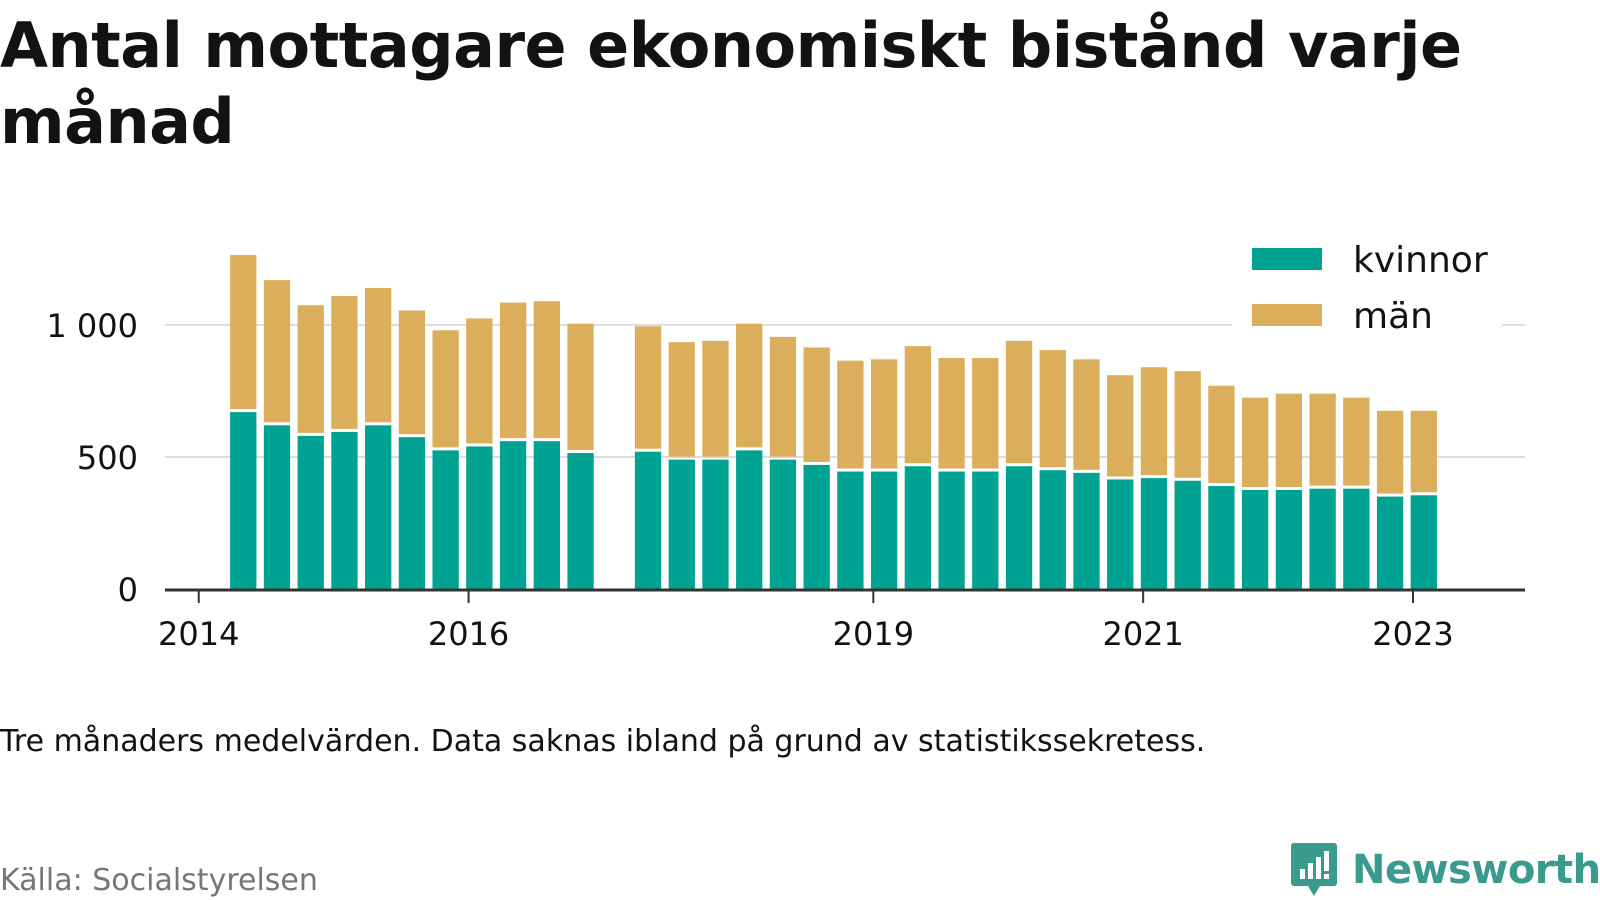 Image resolution: width=1600 pixels, height=900 pixels. I want to click on y-tick-label: 0, so click(128, 590).